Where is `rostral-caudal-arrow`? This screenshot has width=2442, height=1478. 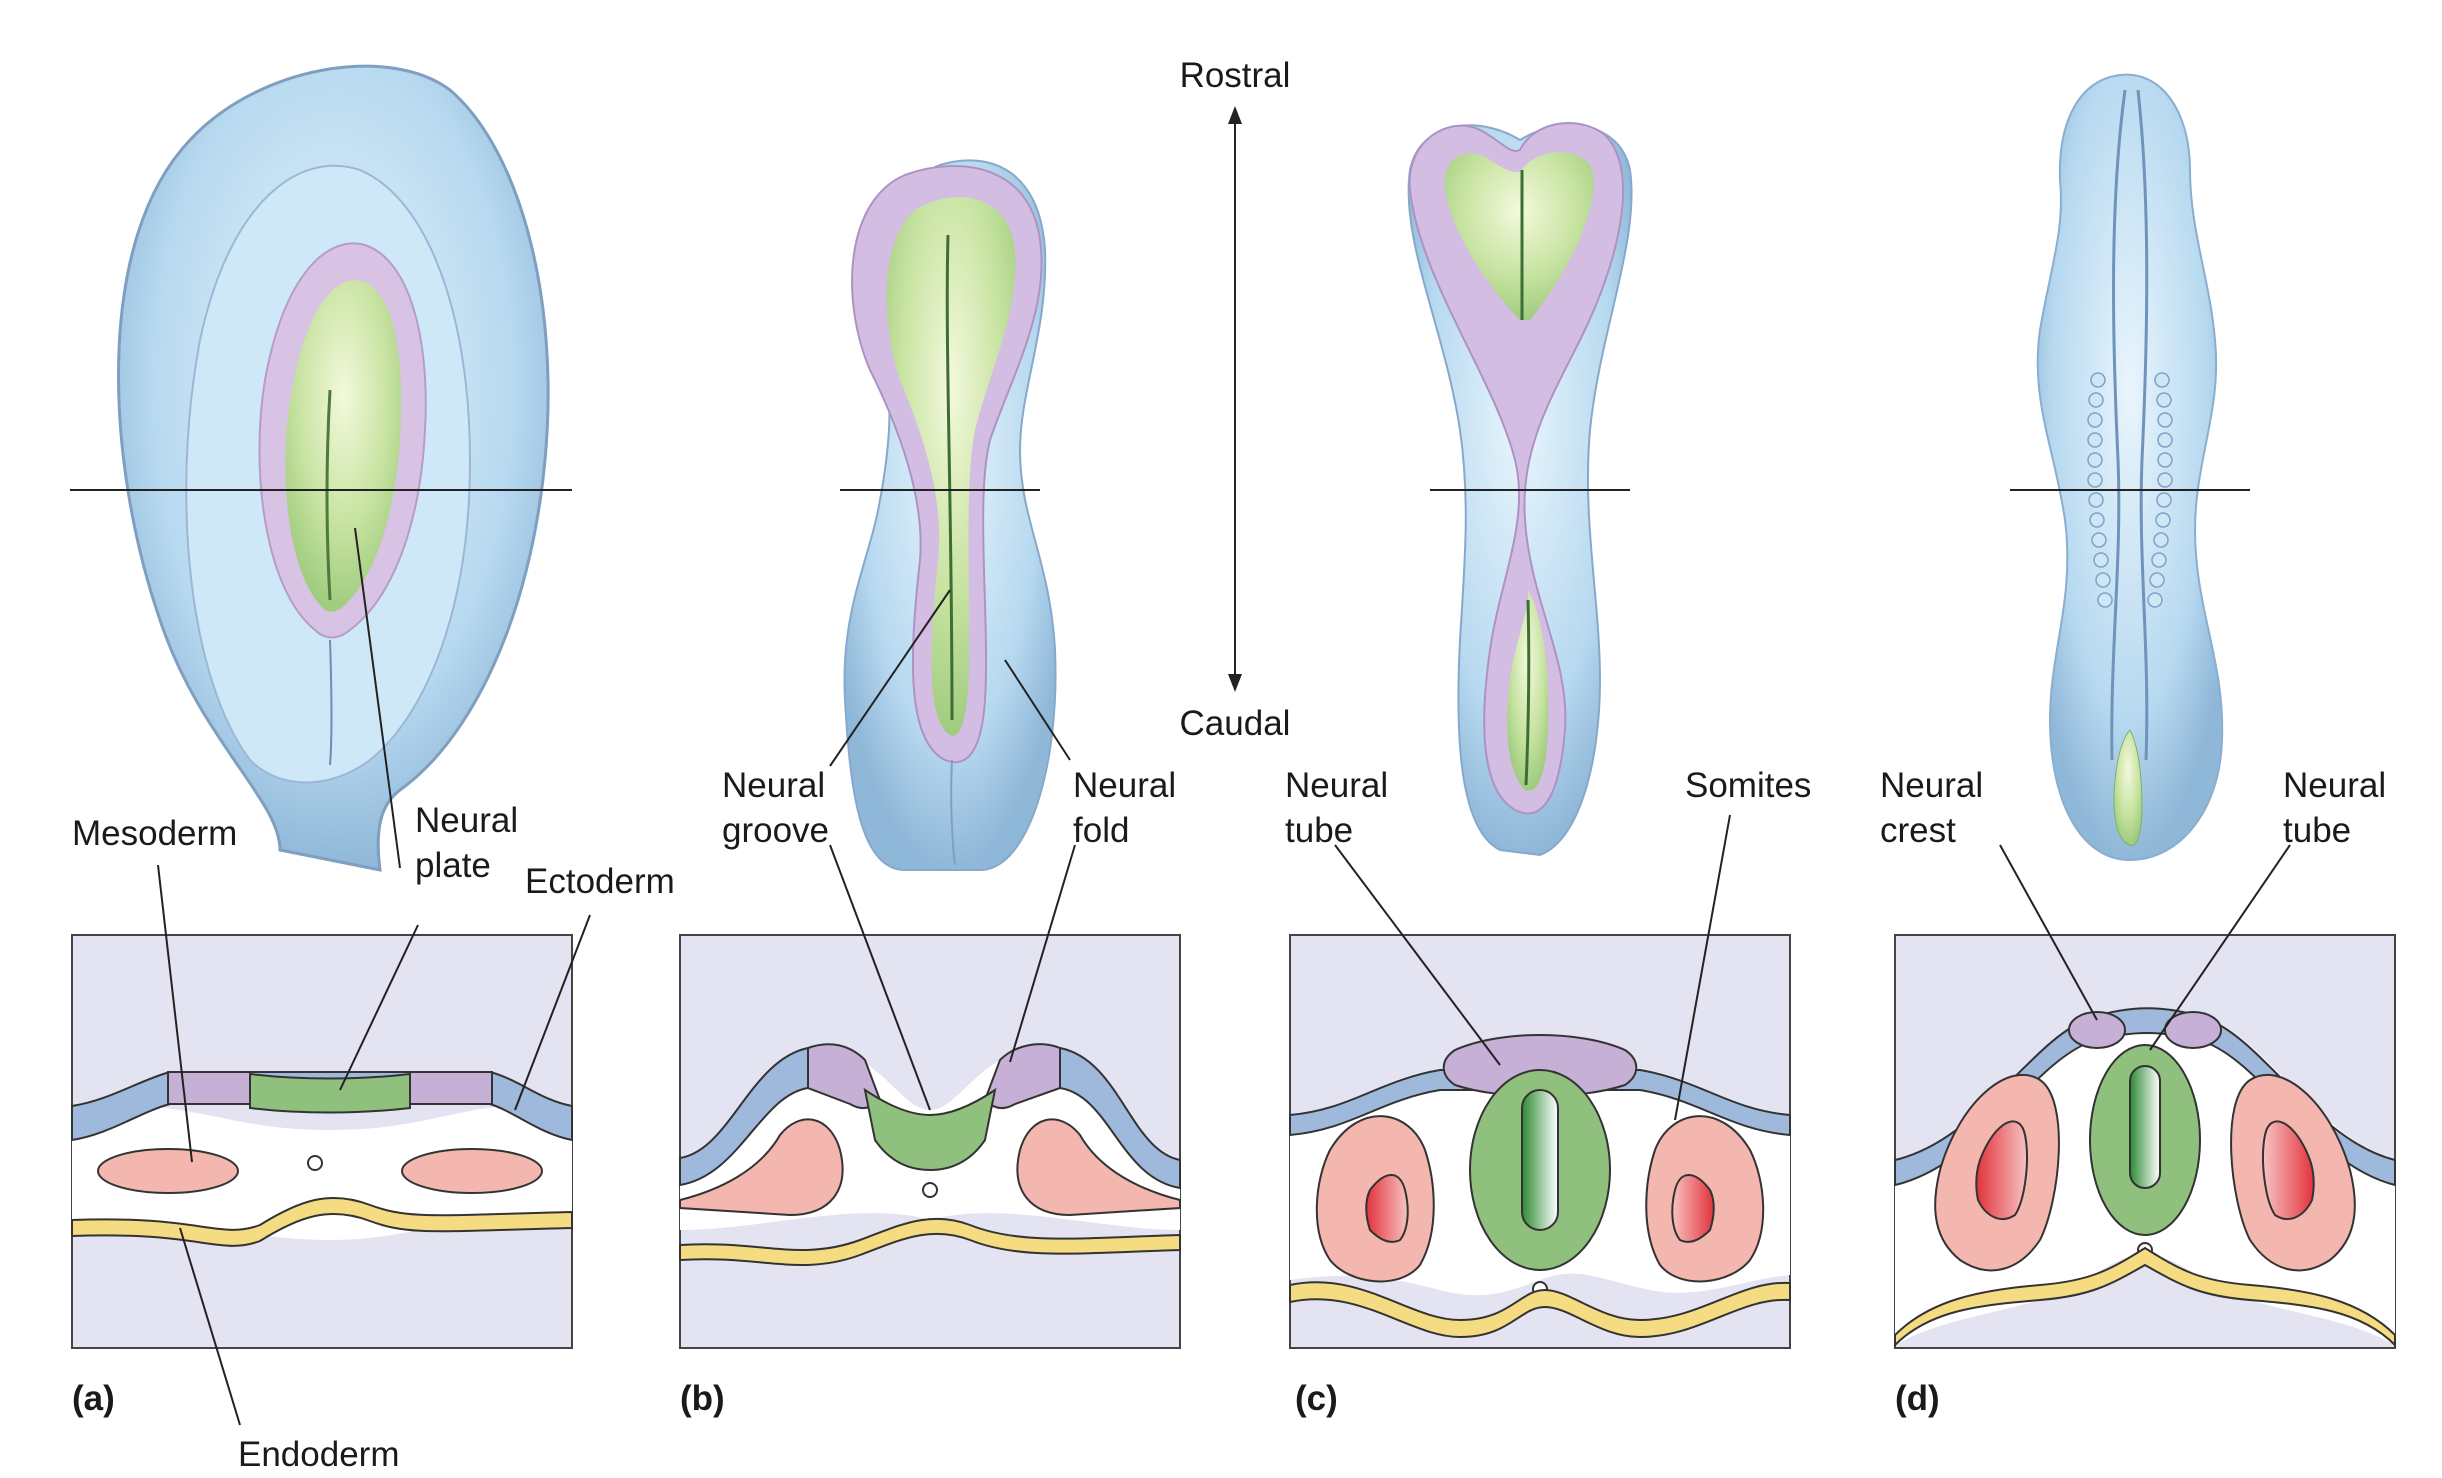 rostral-caudal-arrow is located at coordinates (1235, 399).